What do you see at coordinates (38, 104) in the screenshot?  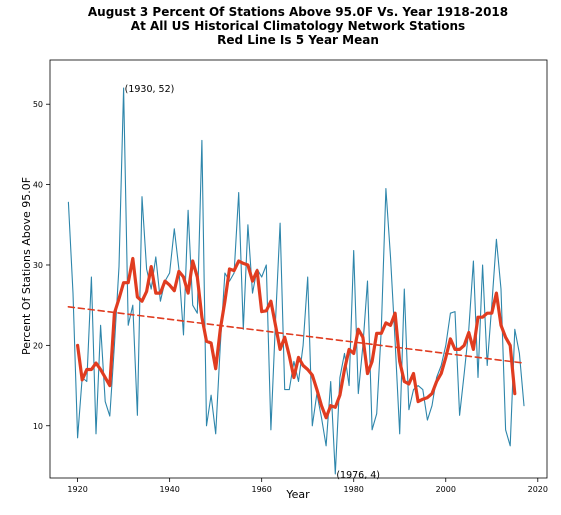 I see `y-tick-label: 50` at bounding box center [38, 104].